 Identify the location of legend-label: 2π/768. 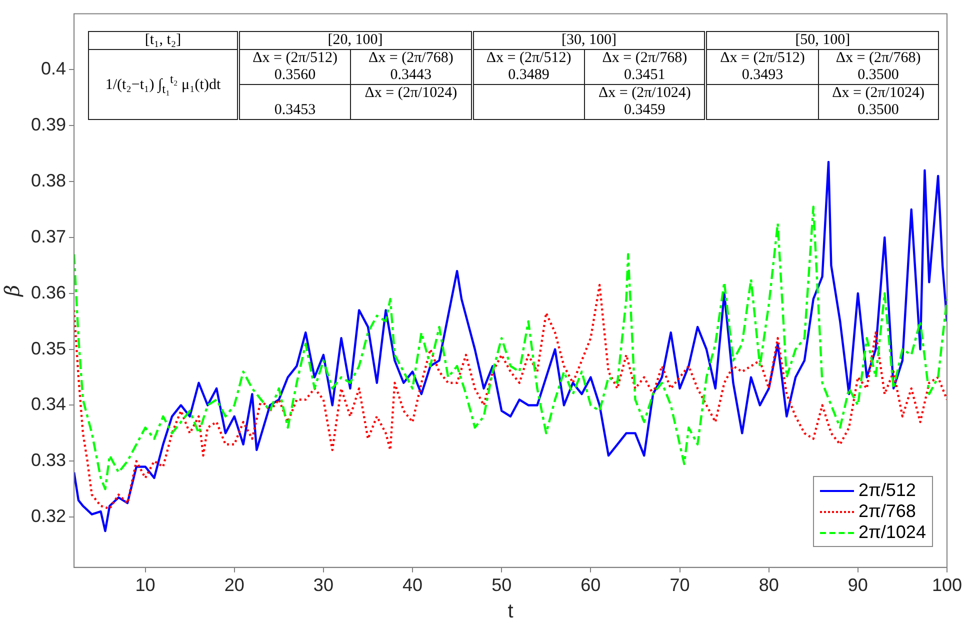
(887, 511).